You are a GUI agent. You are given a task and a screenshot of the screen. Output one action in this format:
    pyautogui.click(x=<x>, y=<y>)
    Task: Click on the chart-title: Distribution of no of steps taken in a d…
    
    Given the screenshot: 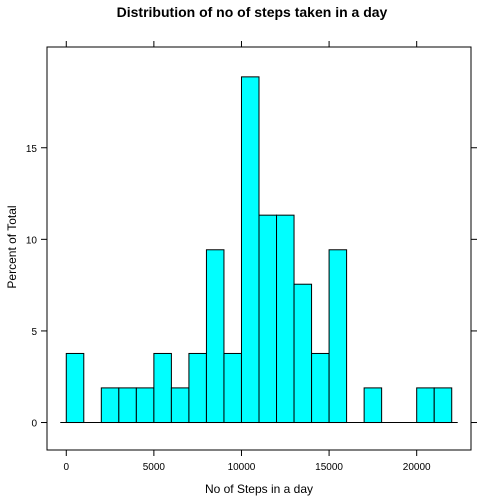 What is the action you would take?
    pyautogui.click(x=252, y=12)
    